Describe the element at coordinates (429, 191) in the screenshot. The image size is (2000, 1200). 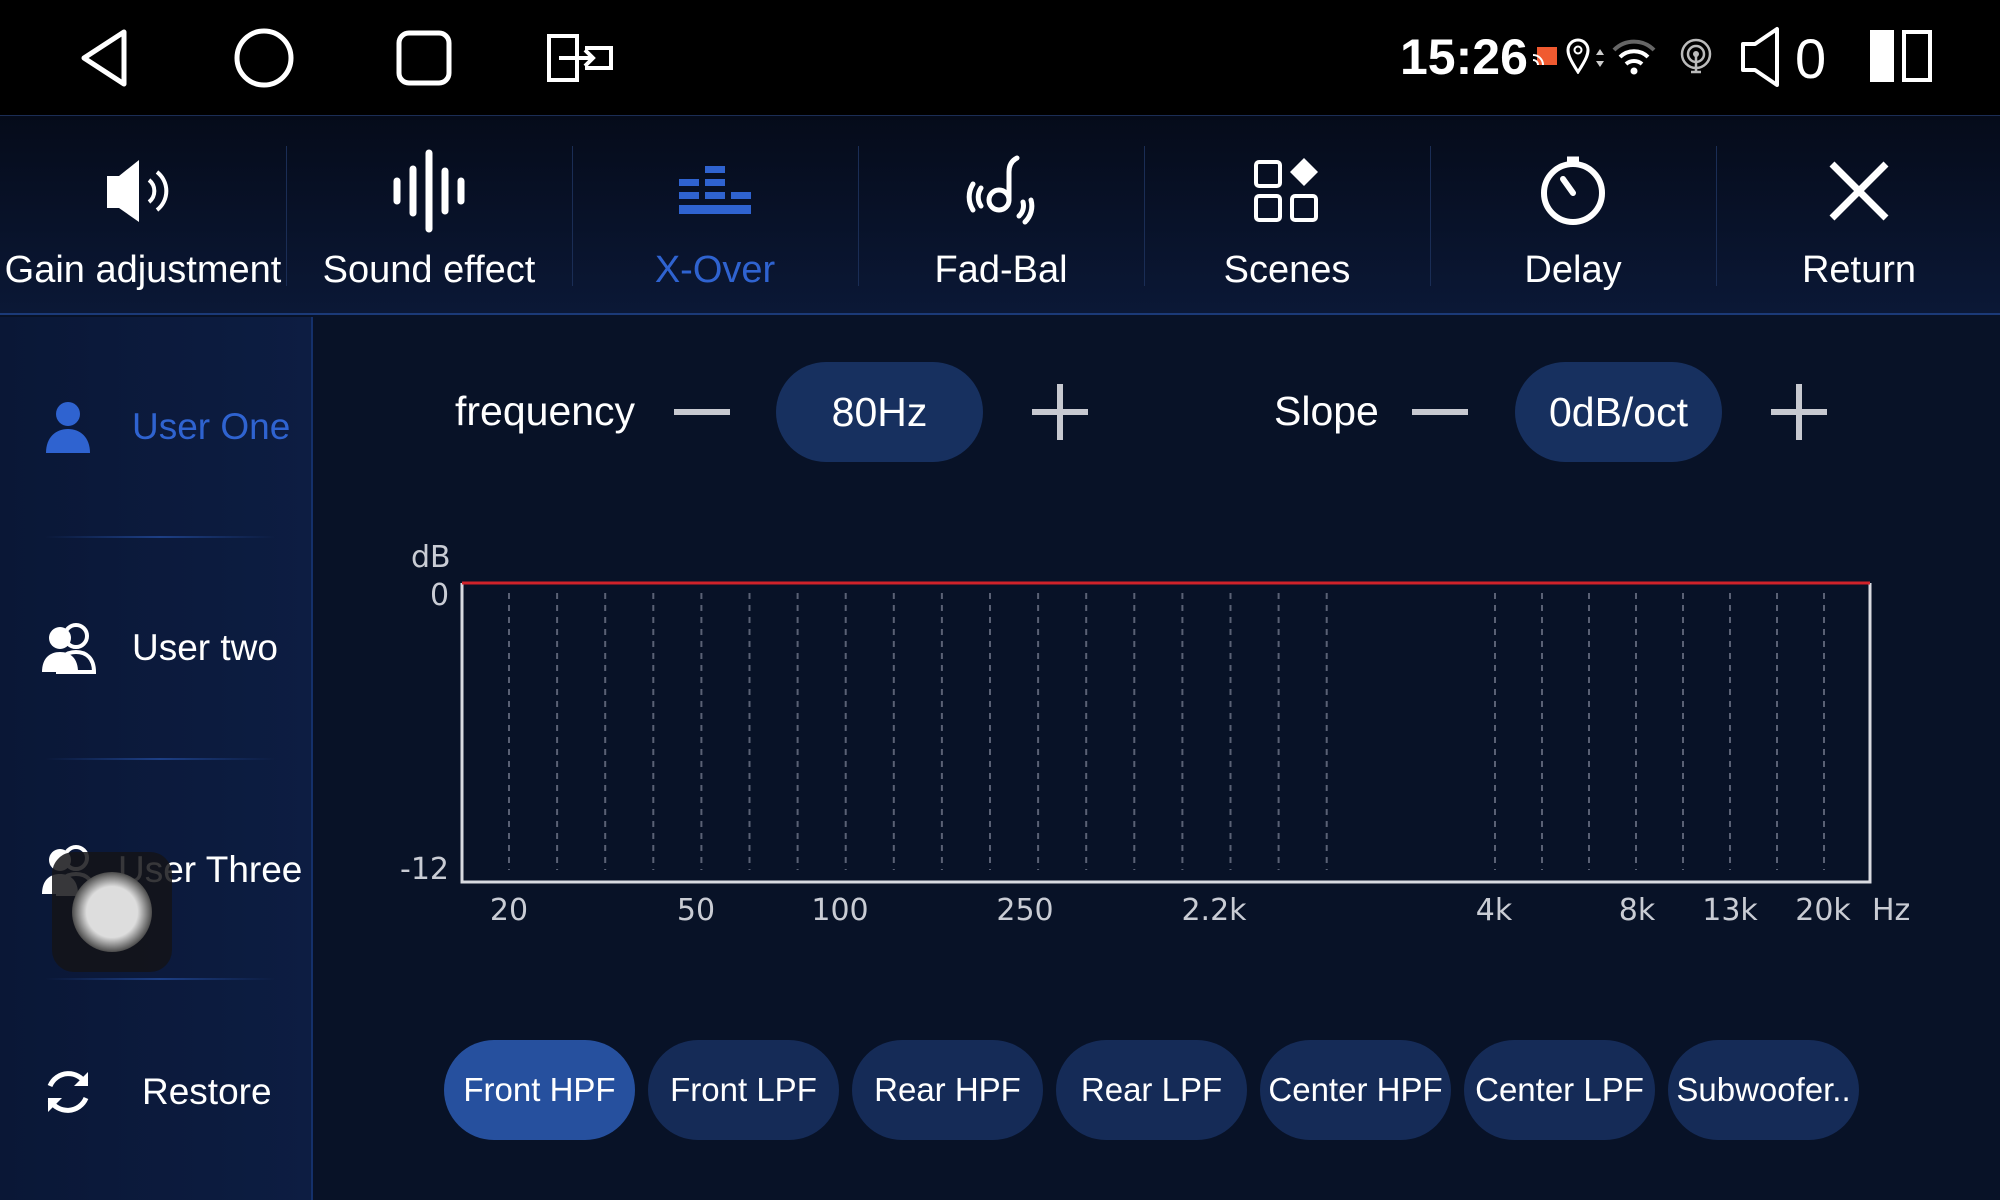
I see `waveform-icon` at that location.